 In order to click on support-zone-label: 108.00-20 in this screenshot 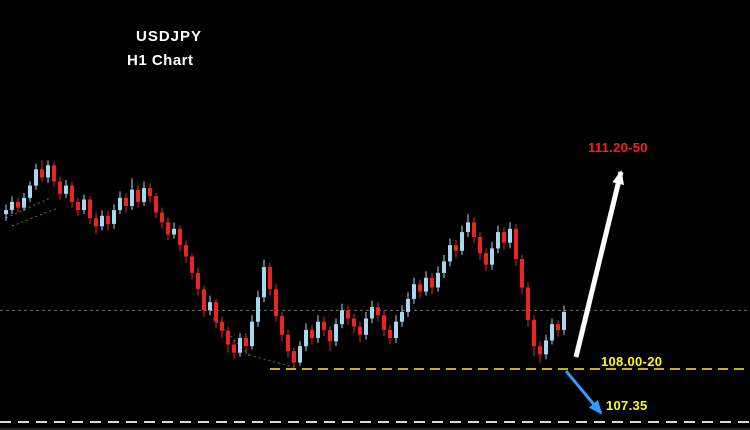, I will do `click(632, 361)`.